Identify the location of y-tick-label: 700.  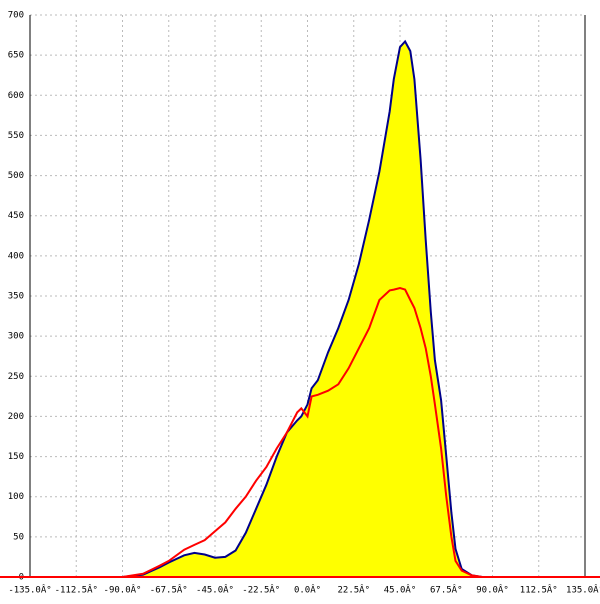
(16, 16).